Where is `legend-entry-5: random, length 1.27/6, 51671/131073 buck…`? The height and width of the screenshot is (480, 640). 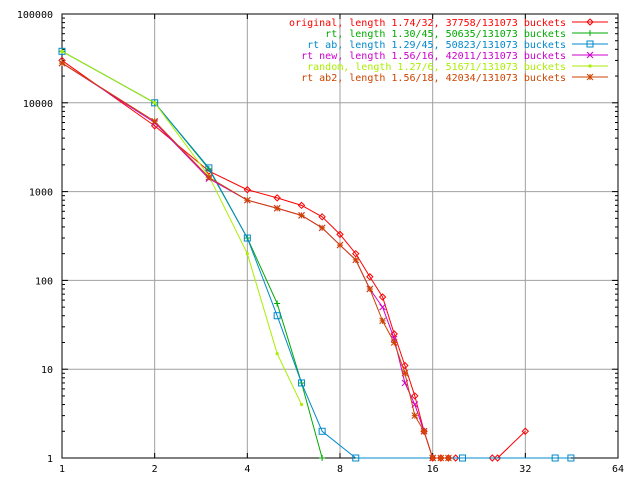
legend-entry-5: random, length 1.27/6, 51671/131073 buck… is located at coordinates (457, 67).